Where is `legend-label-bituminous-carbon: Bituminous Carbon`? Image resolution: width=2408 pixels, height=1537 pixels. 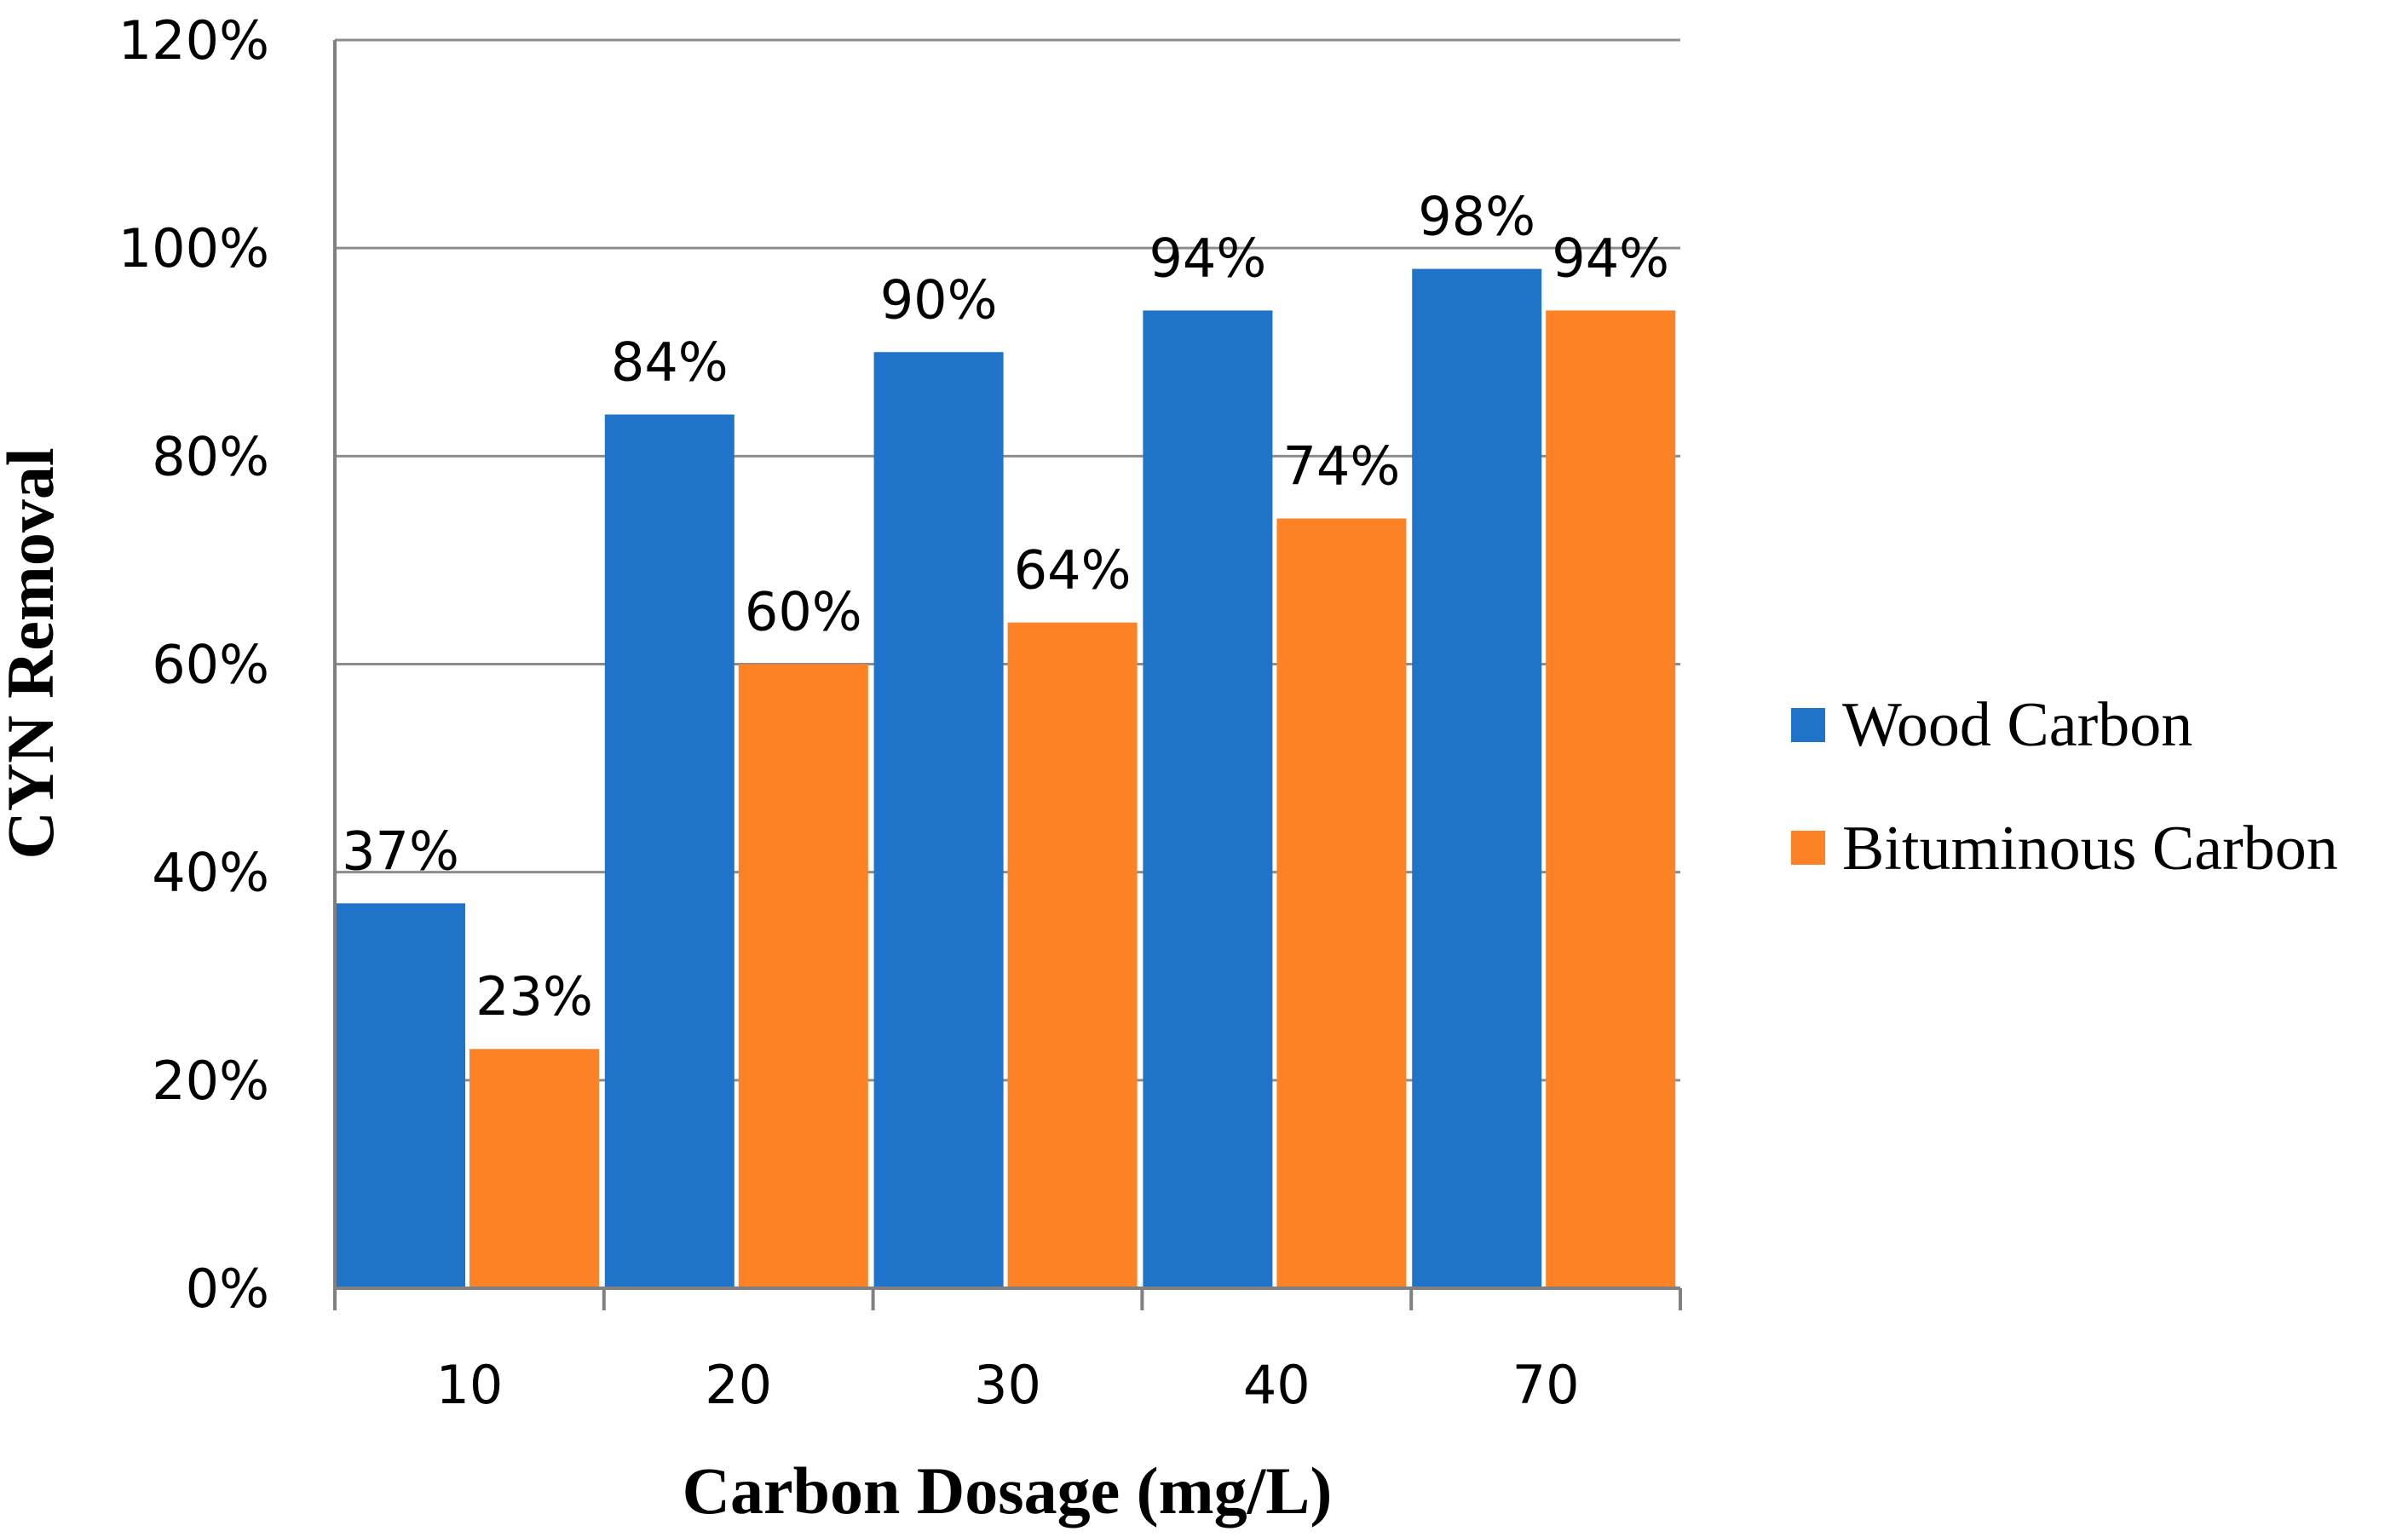
legend-label-bituminous-carbon: Bituminous Carbon is located at coordinates (2090, 849).